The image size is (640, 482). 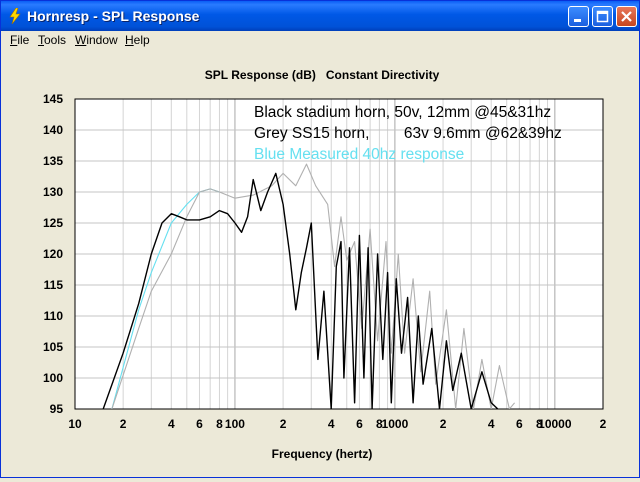 I want to click on chart-title: SPL Response (dB) Constant Directivity, so click(x=322, y=75).